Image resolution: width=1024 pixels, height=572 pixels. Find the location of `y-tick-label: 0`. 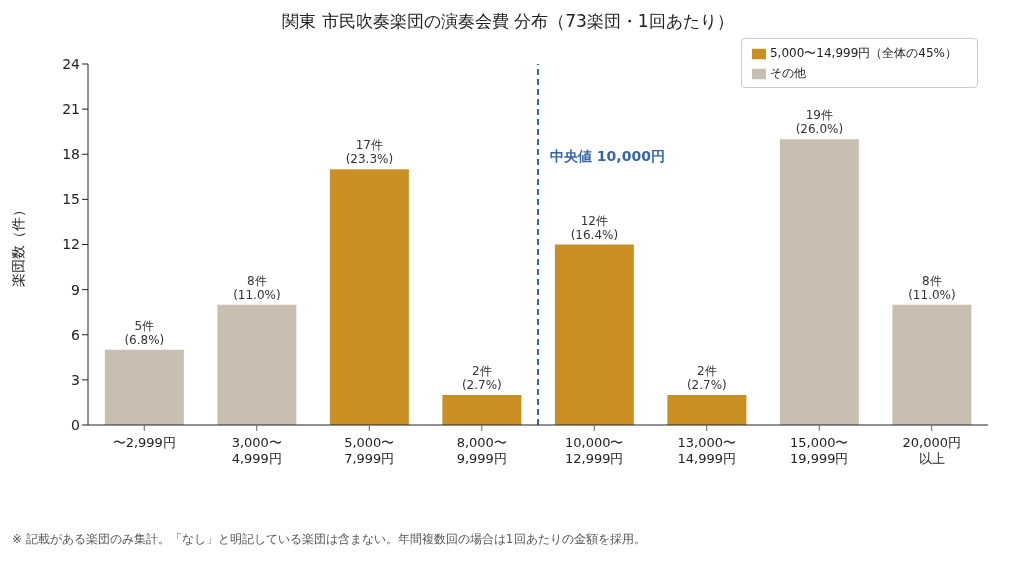

y-tick-label: 0 is located at coordinates (75, 424).